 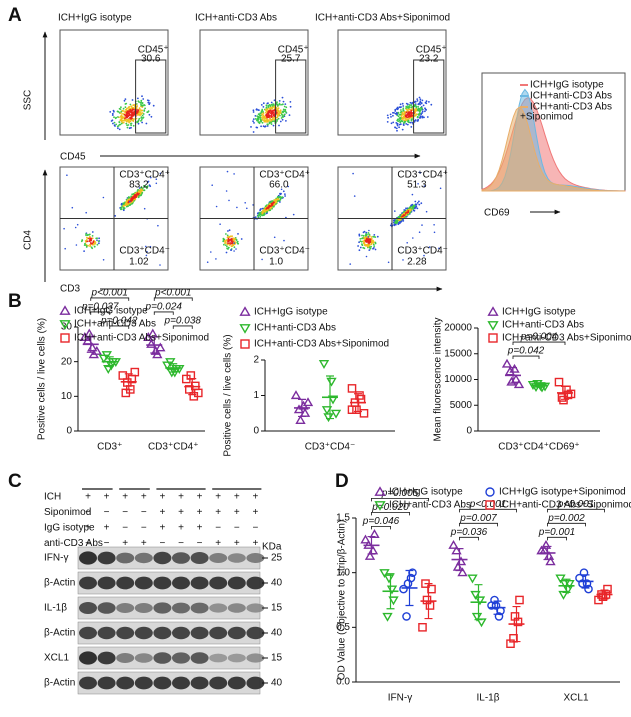 I want to click on p-value: p=0.036, so click(x=469, y=532).